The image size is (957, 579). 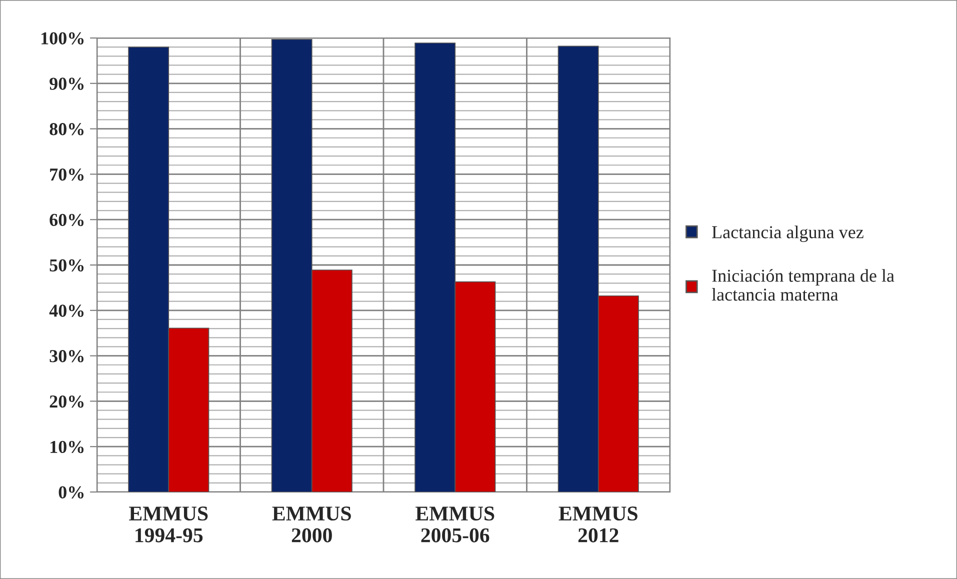 What do you see at coordinates (67, 401) in the screenshot?
I see `y-tick-label: 20%` at bounding box center [67, 401].